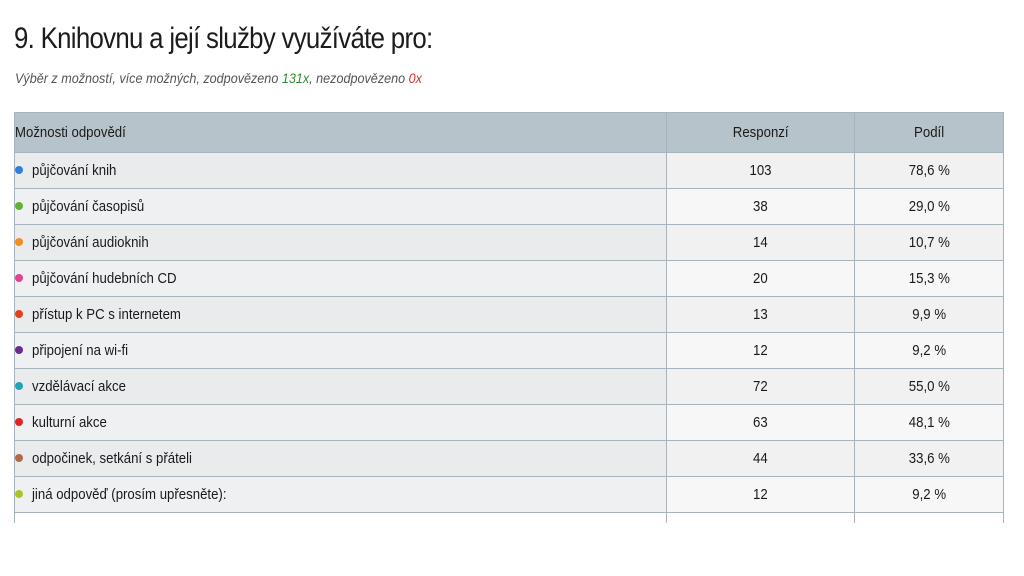  I want to click on table-row: kulturní akce 63 48,1 %, so click(508, 422).